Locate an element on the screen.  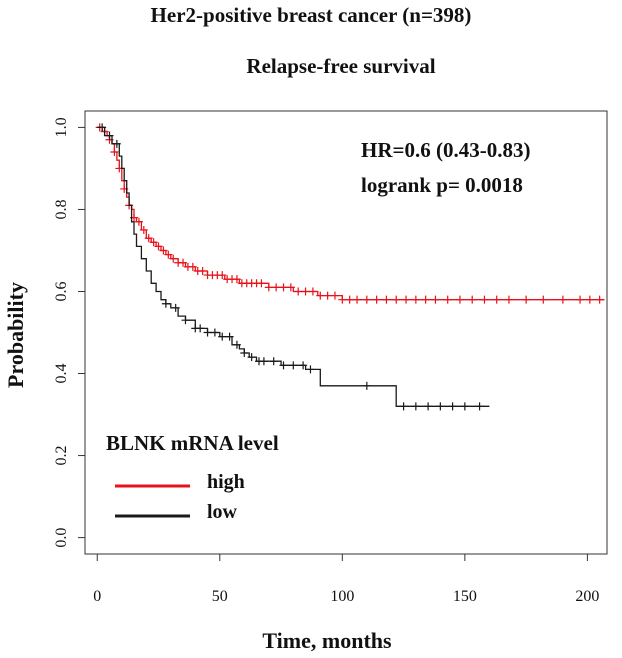
y-tick-label: 0.2 is located at coordinates (61, 456).